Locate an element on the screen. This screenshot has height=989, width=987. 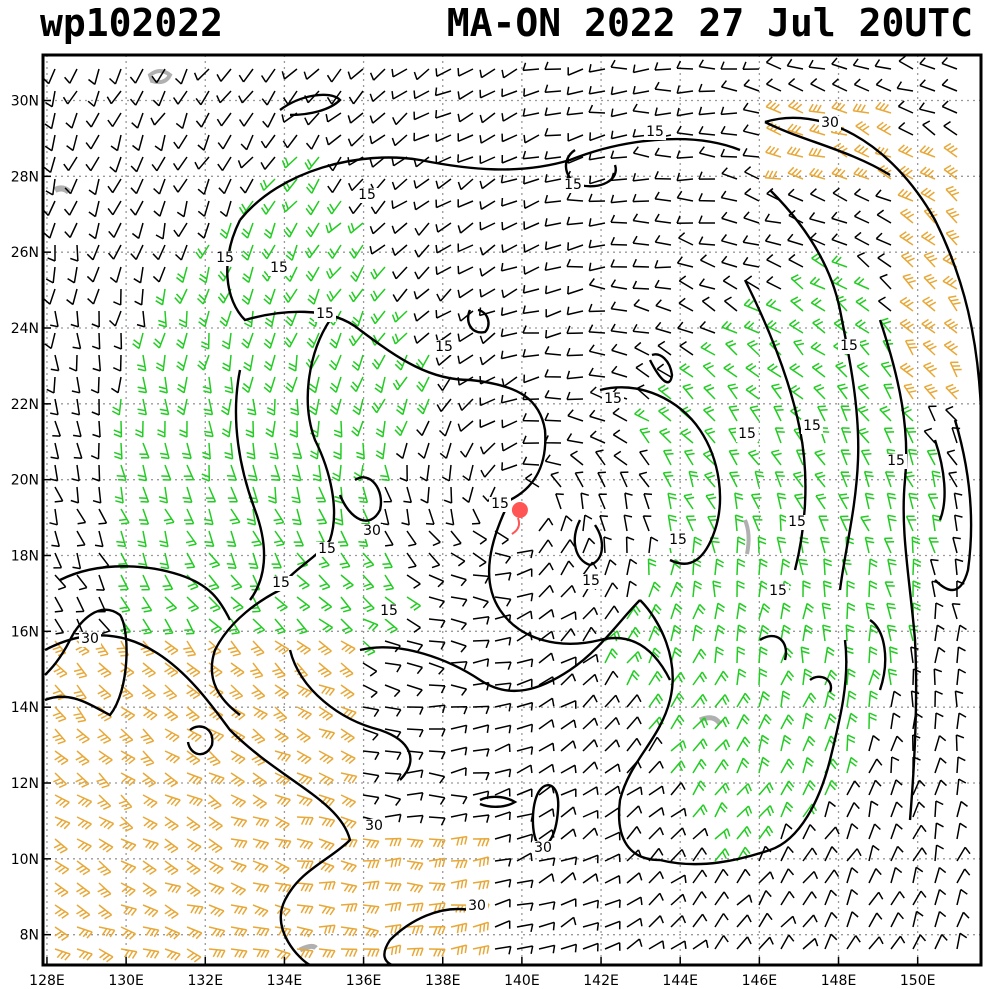
lon-tick-label: 142E is located at coordinates (601, 981).